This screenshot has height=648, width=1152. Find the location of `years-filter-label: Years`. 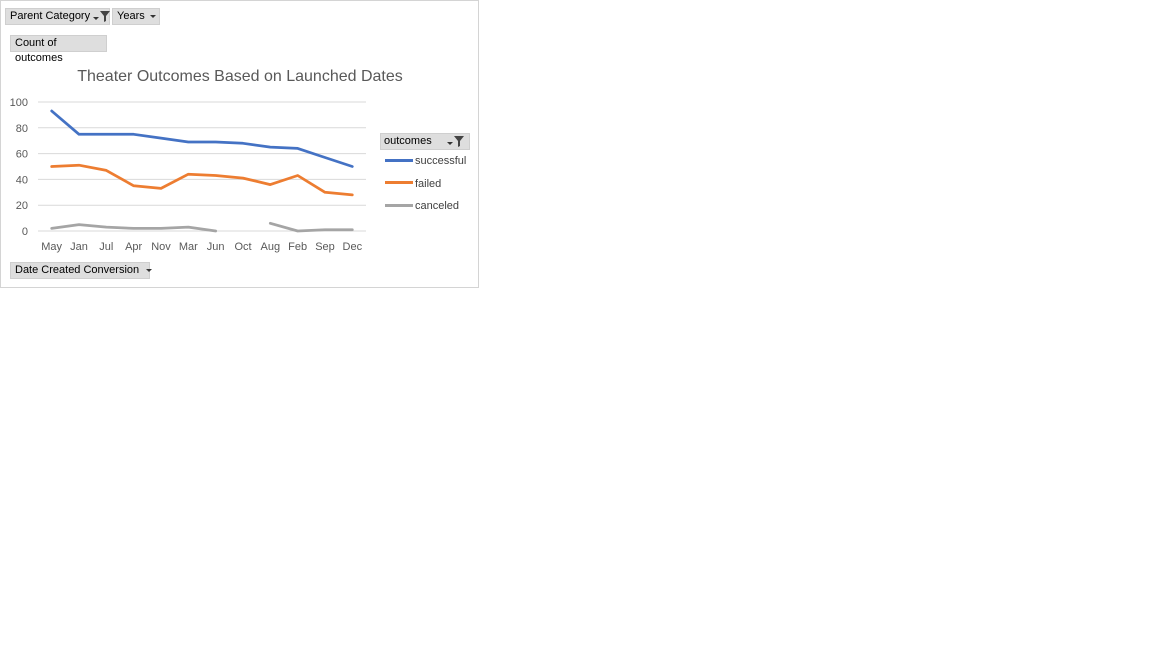

years-filter-label: Years is located at coordinates (131, 16).